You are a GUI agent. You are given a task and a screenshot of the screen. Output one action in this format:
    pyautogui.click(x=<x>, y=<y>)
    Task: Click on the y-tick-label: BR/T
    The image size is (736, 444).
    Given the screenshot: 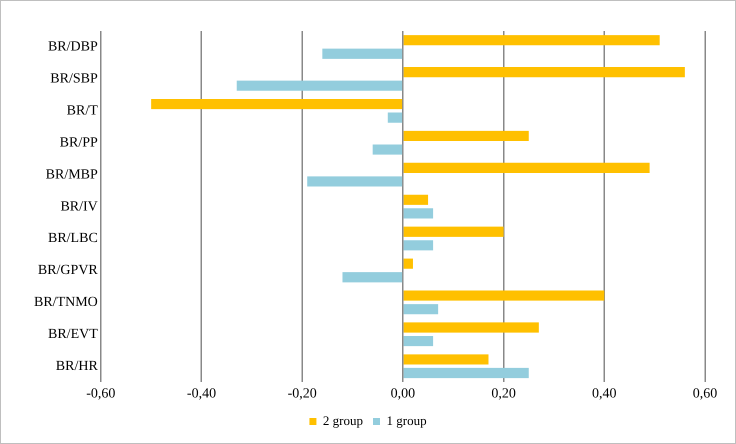 What is the action you would take?
    pyautogui.click(x=82, y=110)
    